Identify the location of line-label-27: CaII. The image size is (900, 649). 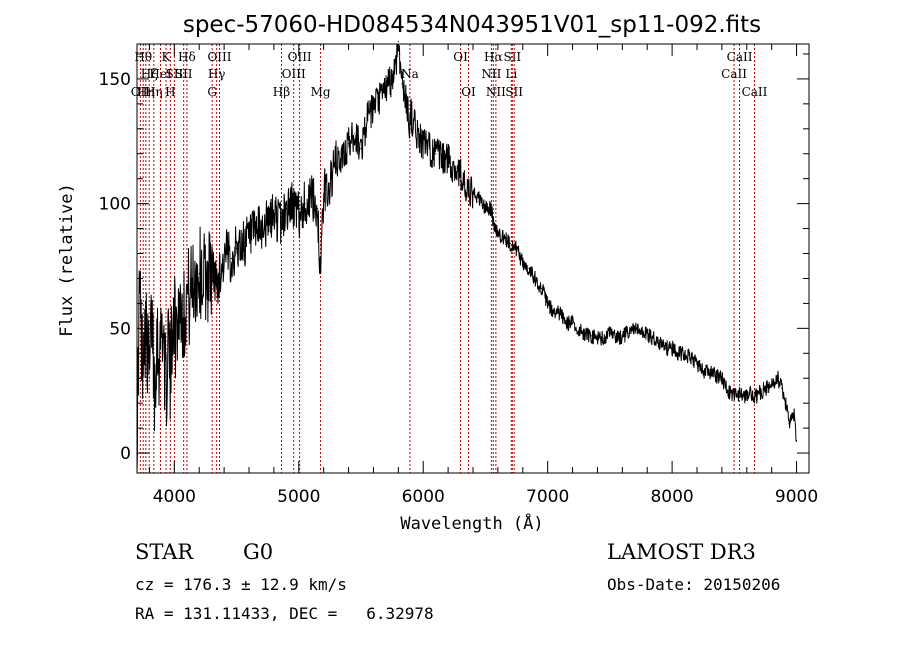
(734, 74).